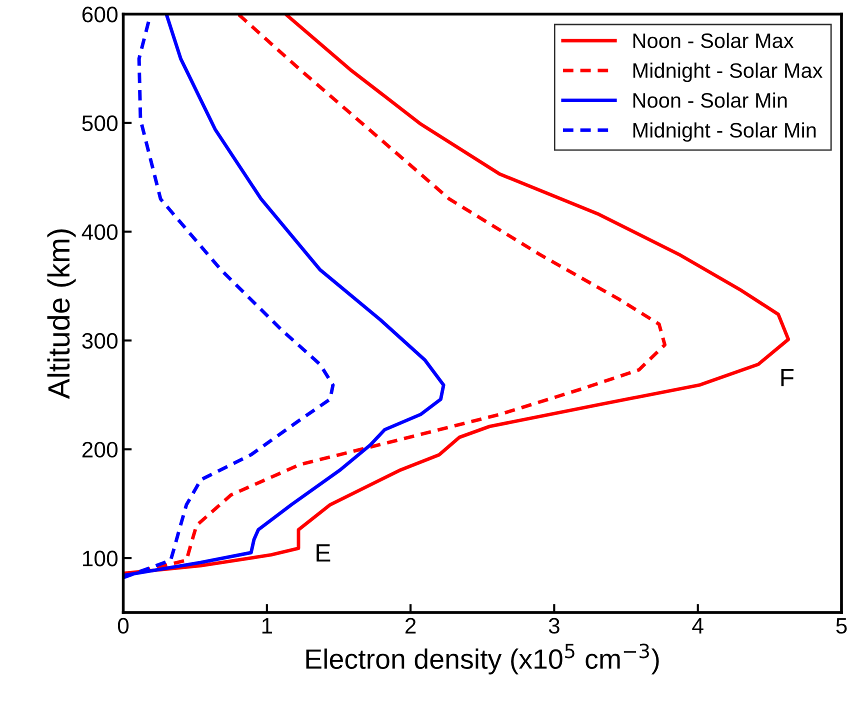 This screenshot has height=704, width=850. I want to click on annotation: F, so click(787, 377).